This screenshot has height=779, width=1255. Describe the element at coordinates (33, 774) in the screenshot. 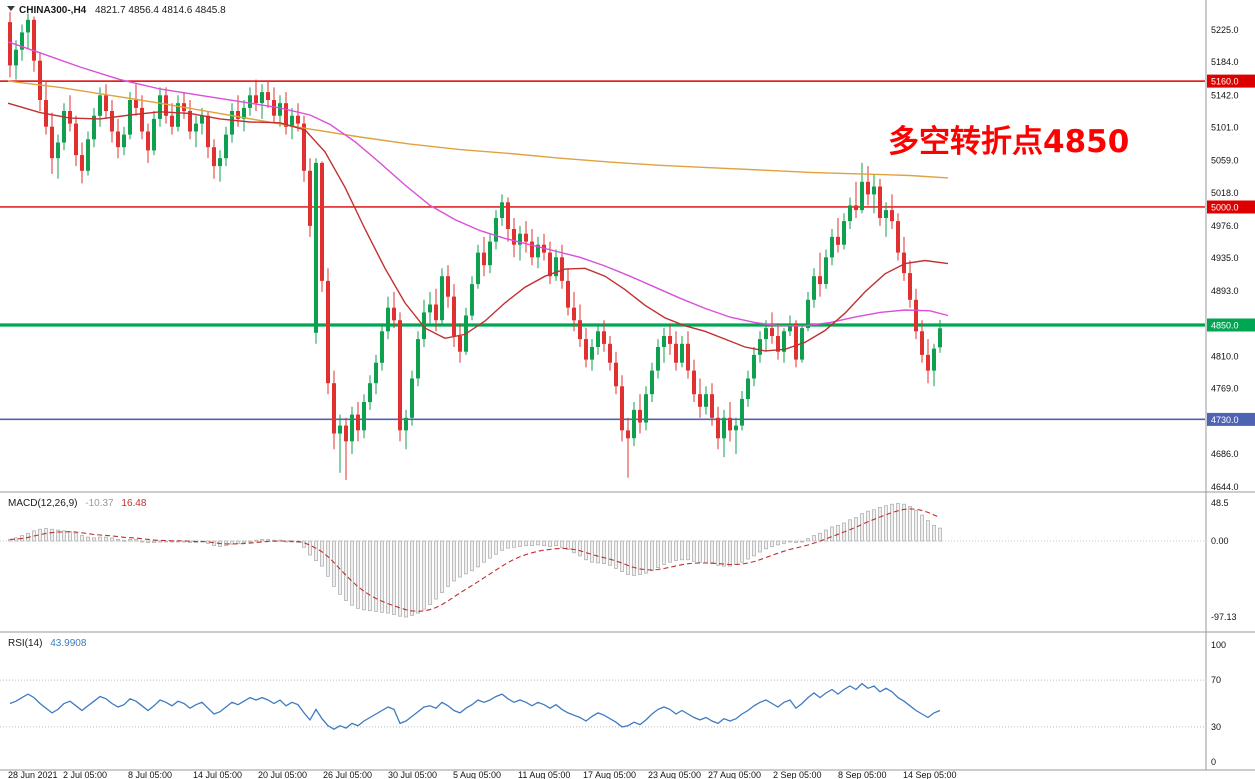

I see `time-axis-label: 28 Jun 2021` at that location.